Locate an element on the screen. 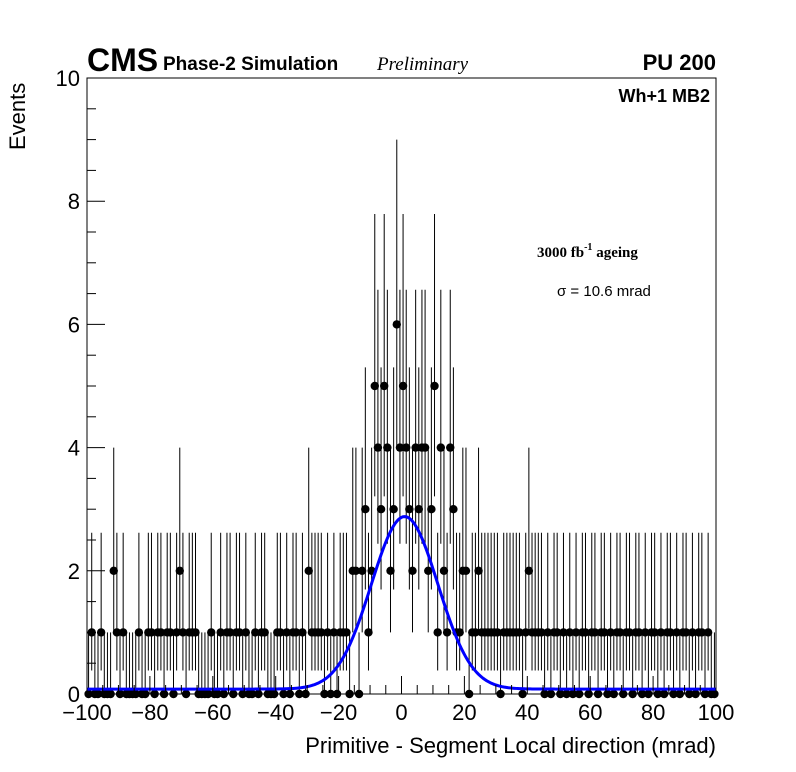  lumi-value: 3000 fb is located at coordinates (560, 253).